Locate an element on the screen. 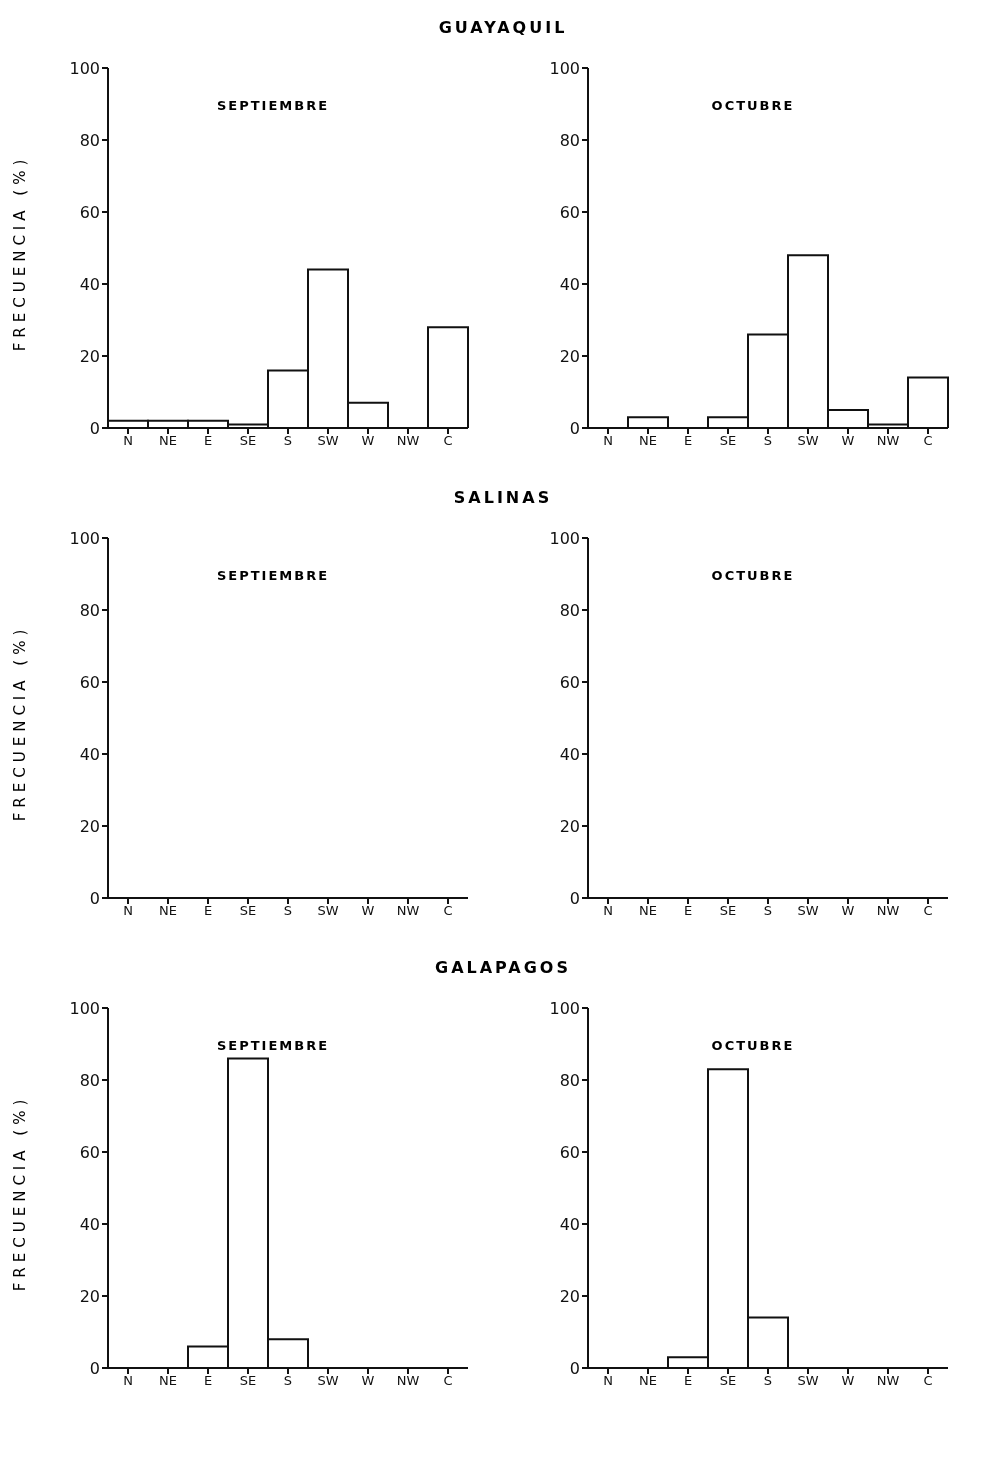 This screenshot has height=1471, width=997. text: GALAPAGOS is located at coordinates (503, 967).